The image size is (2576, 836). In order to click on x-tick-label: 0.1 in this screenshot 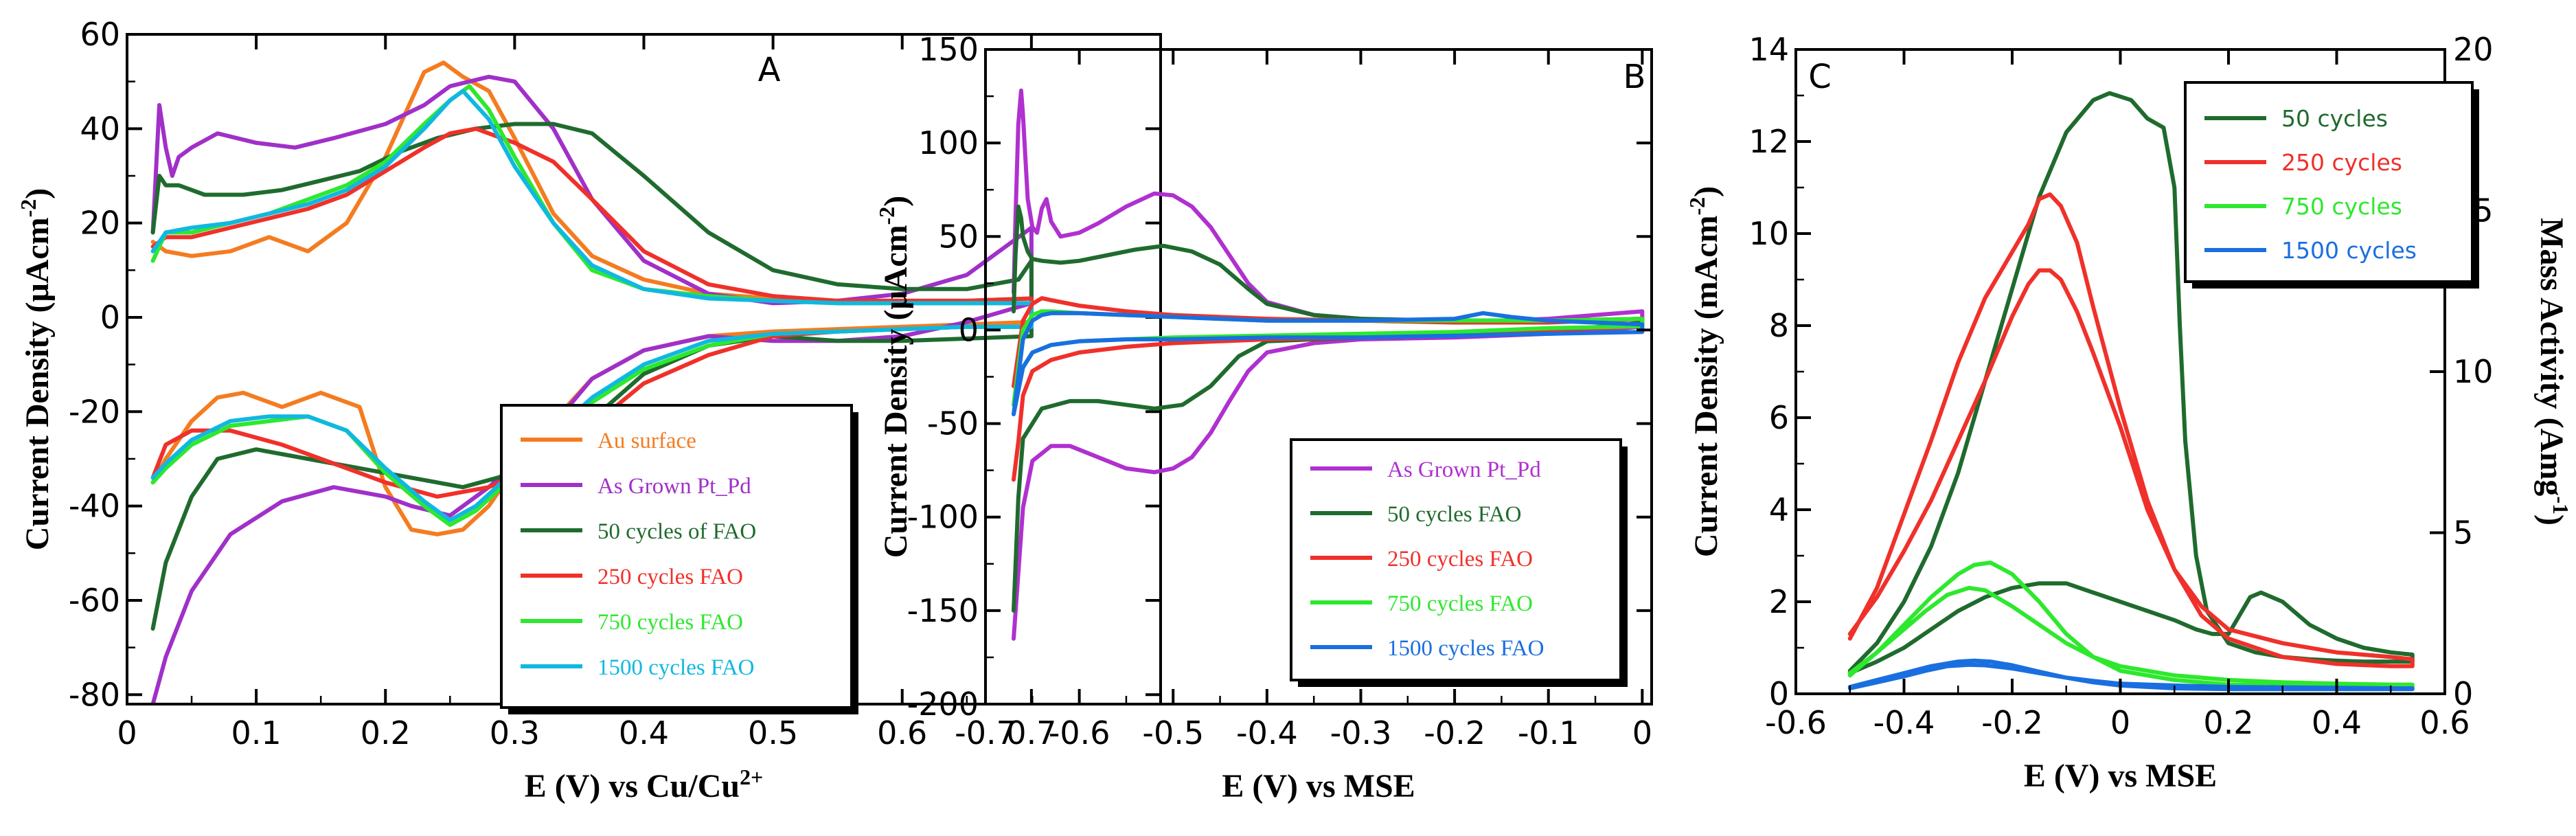, I will do `click(256, 733)`.